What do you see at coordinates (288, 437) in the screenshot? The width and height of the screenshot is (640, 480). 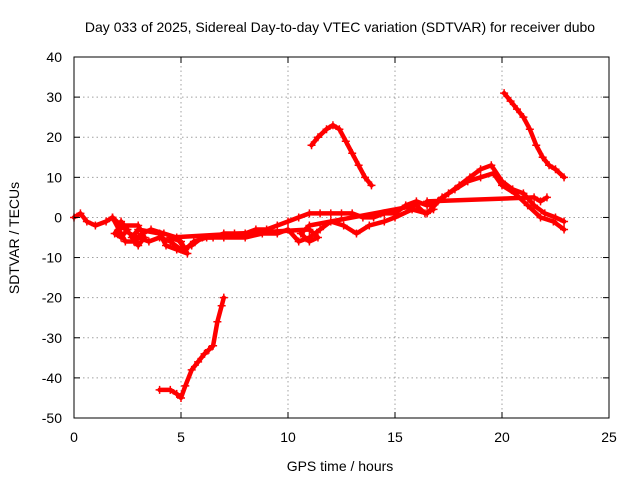 I see `x-tick-label: 10` at bounding box center [288, 437].